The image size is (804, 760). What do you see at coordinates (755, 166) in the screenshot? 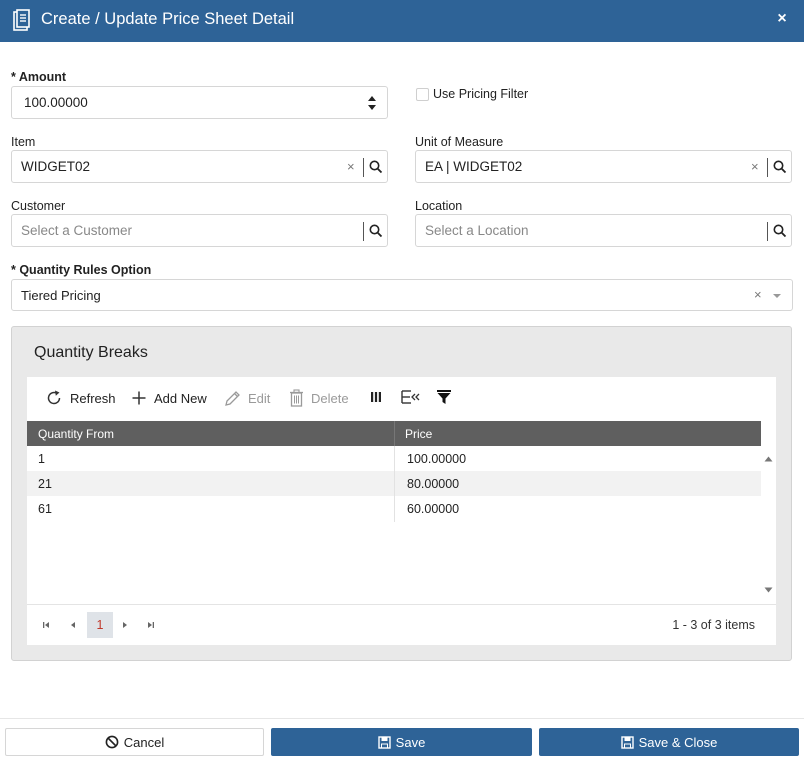
I see `uom-clear-icon: ×` at bounding box center [755, 166].